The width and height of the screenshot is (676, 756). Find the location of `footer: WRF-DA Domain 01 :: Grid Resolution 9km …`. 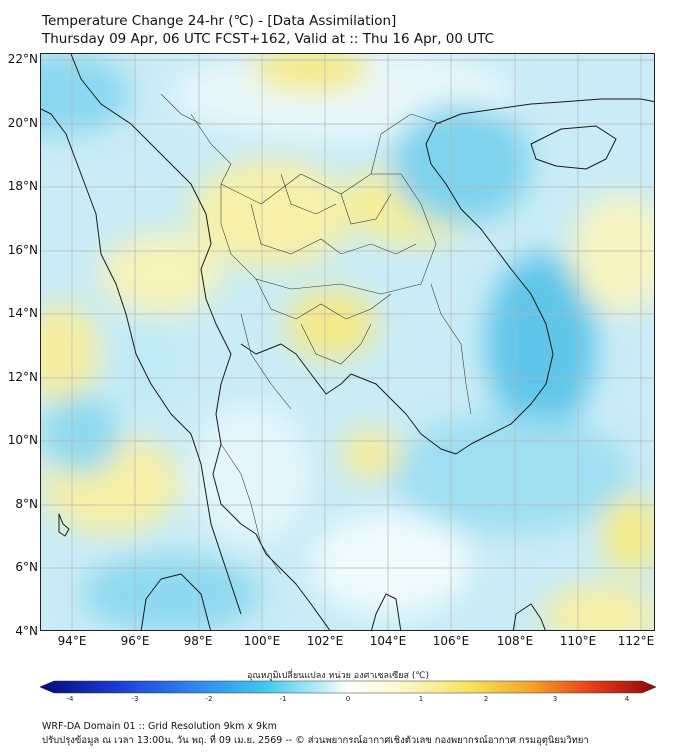

footer: WRF-DA Domain 01 :: Grid Resolution 9km … is located at coordinates (315, 734).